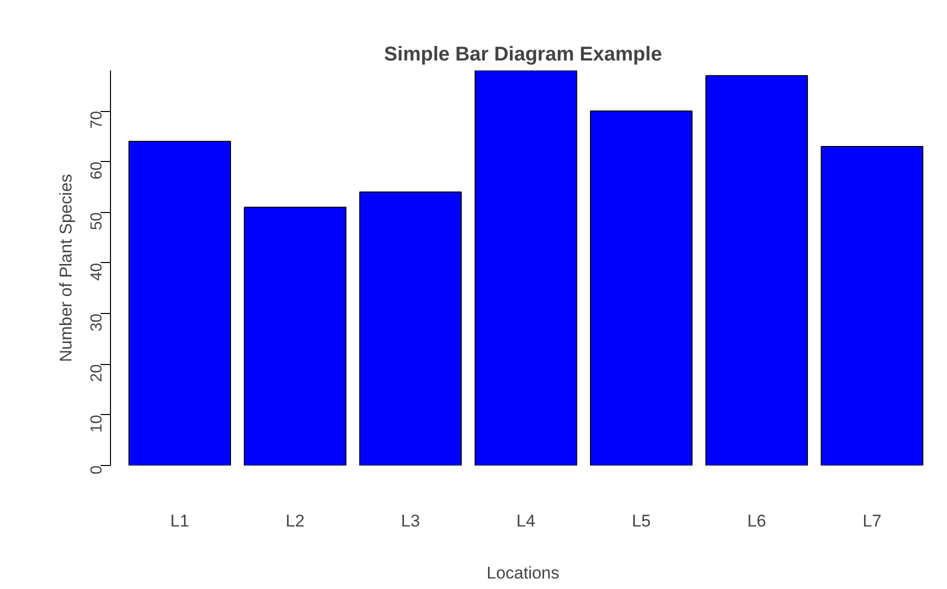  What do you see at coordinates (97, 423) in the screenshot?
I see `y-tick-label: 10` at bounding box center [97, 423].